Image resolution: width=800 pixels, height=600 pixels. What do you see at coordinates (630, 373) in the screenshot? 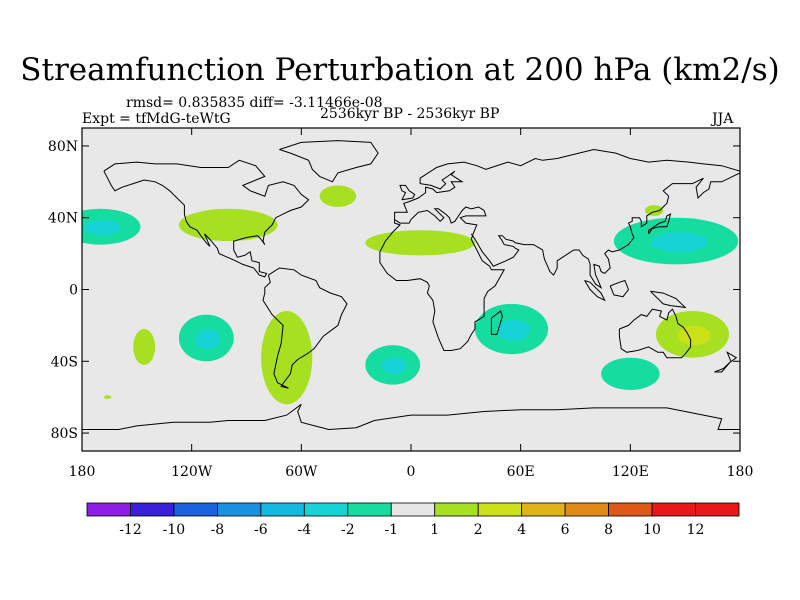
I see `field-region-southern-ocean-south-of-australia` at bounding box center [630, 373].